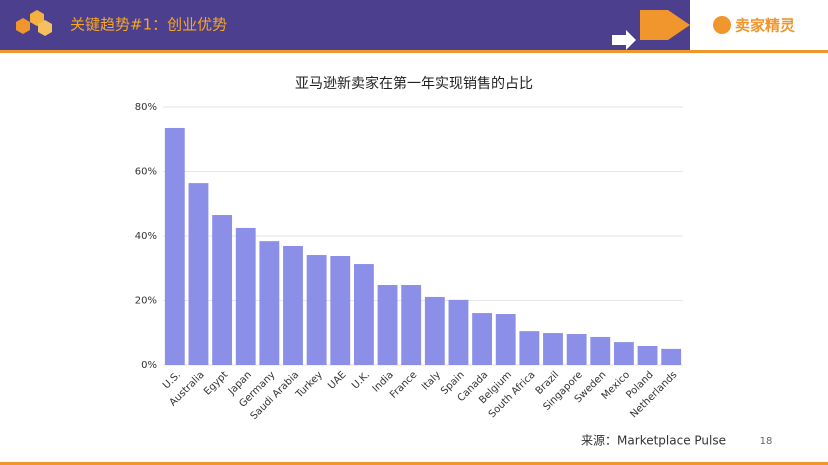  What do you see at coordinates (414, 463) in the screenshot?
I see `footer-rule` at bounding box center [414, 463].